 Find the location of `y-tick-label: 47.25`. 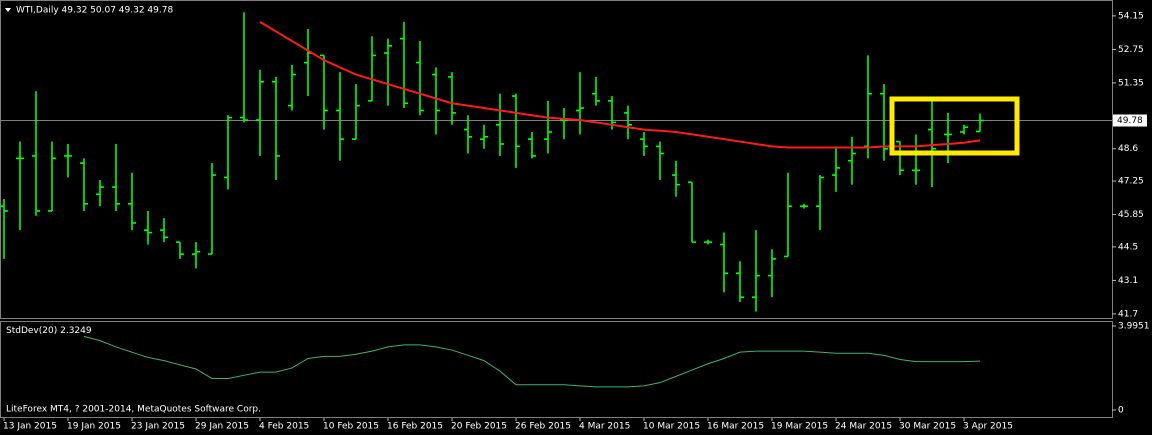

y-tick-label: 47.25 is located at coordinates (1131, 182).